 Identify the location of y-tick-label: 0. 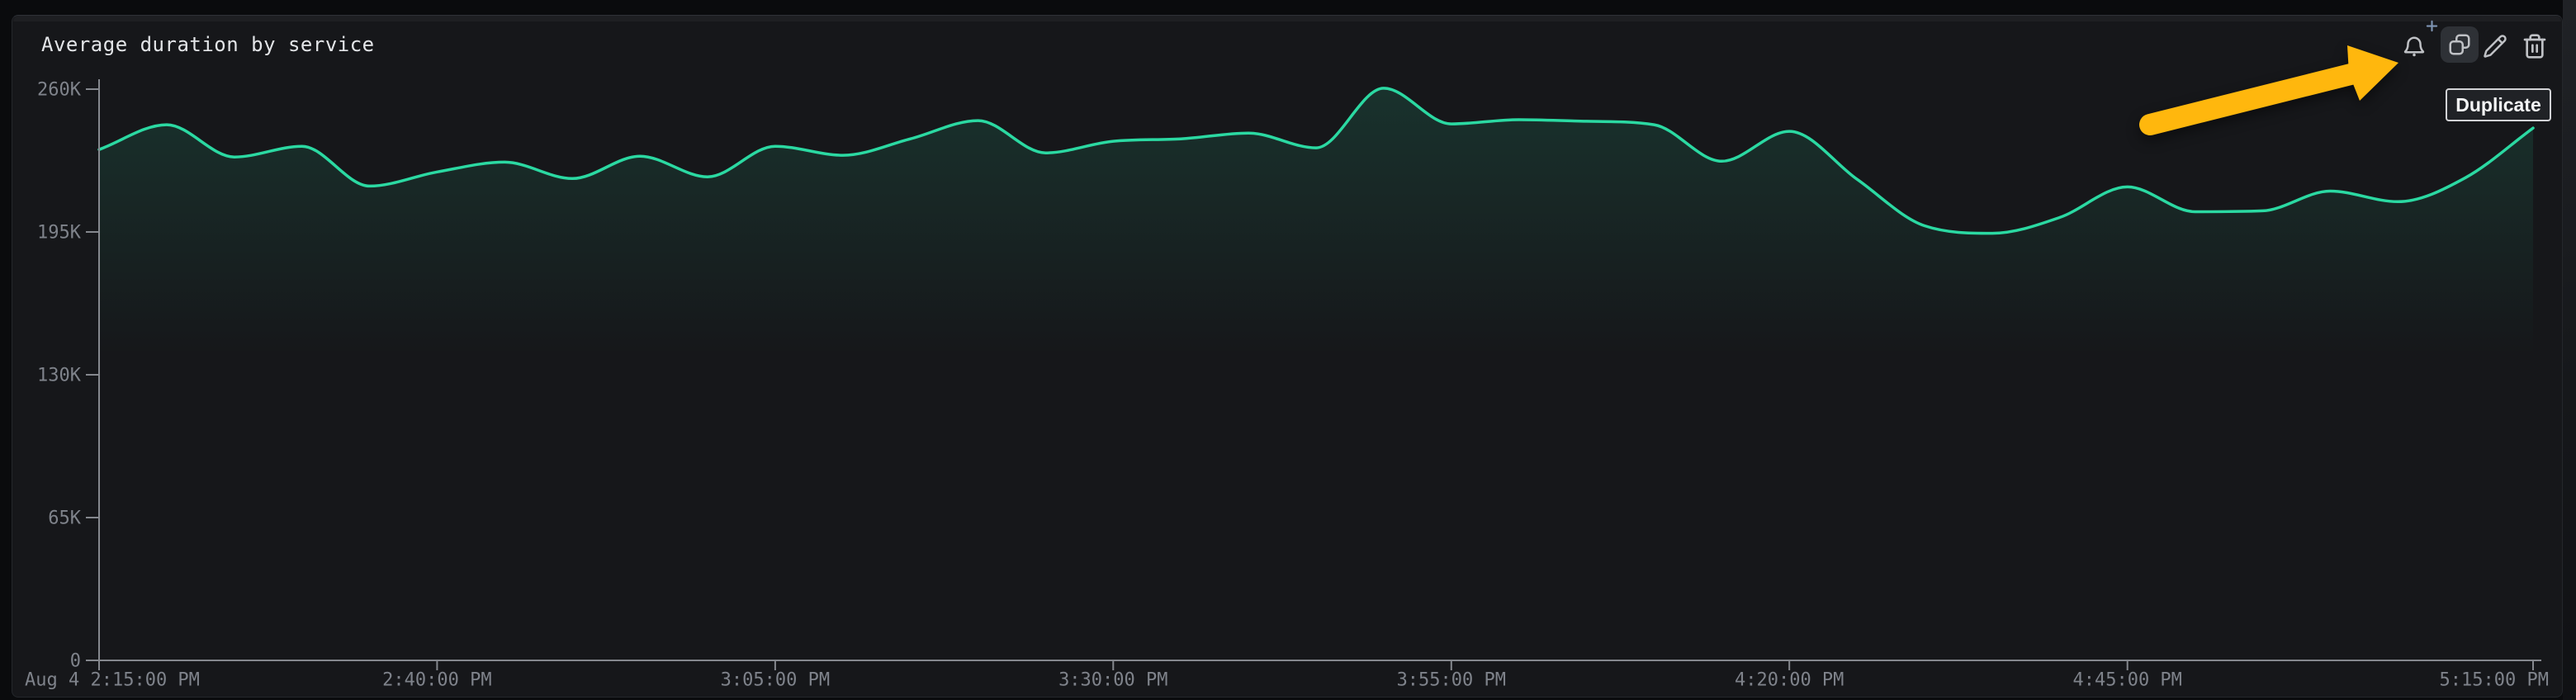
(75, 661).